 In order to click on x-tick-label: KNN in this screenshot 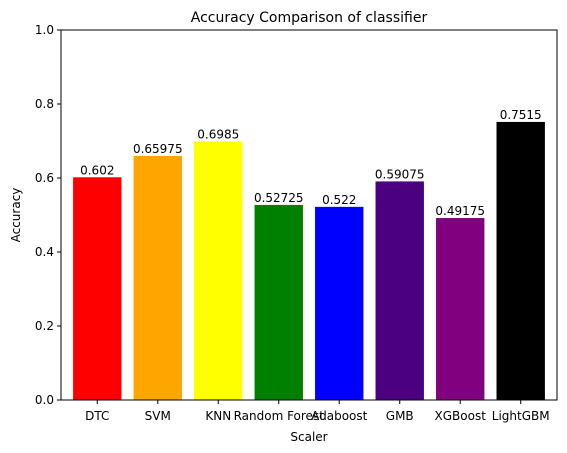, I will do `click(218, 416)`.